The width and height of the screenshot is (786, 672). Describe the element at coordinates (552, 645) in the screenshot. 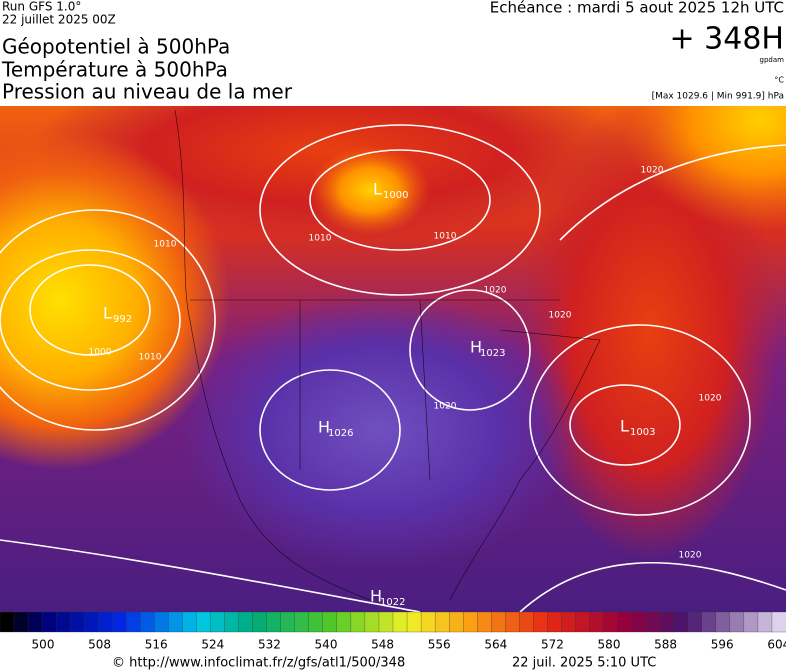

I see `colorbar-label: 572` at that location.